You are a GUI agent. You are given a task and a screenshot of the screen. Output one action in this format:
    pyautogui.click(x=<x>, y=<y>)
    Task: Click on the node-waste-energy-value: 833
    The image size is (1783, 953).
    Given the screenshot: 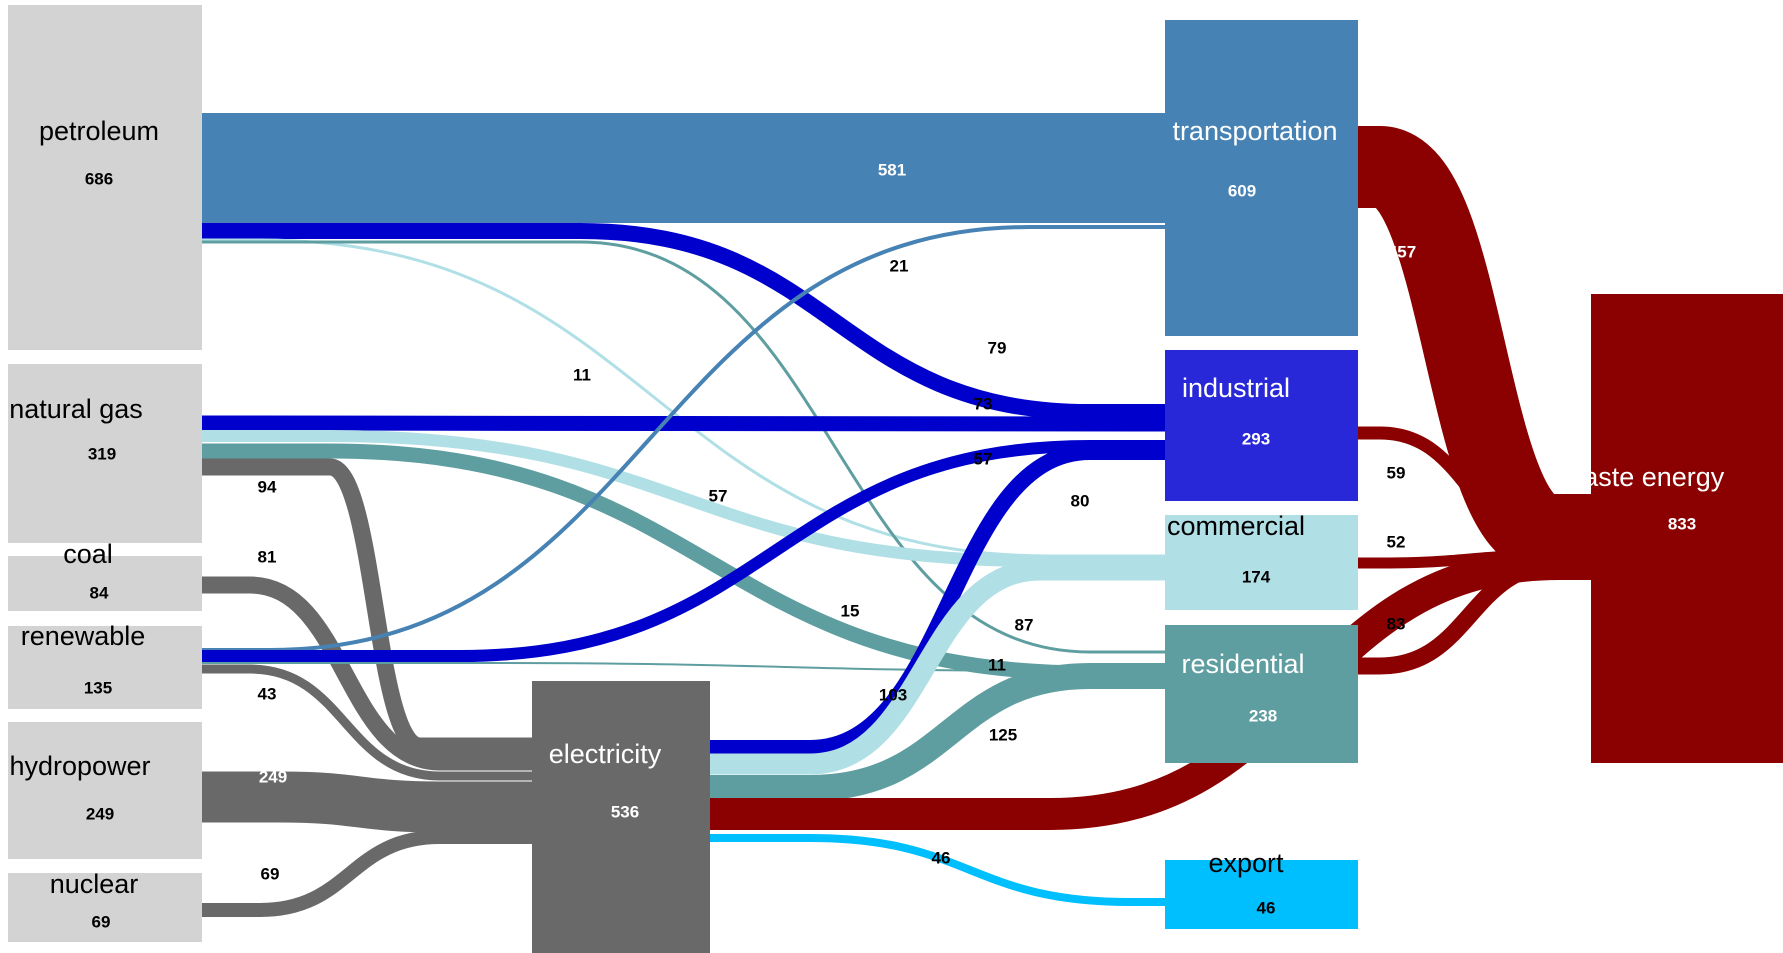 What is the action you would take?
    pyautogui.click(x=1682, y=523)
    